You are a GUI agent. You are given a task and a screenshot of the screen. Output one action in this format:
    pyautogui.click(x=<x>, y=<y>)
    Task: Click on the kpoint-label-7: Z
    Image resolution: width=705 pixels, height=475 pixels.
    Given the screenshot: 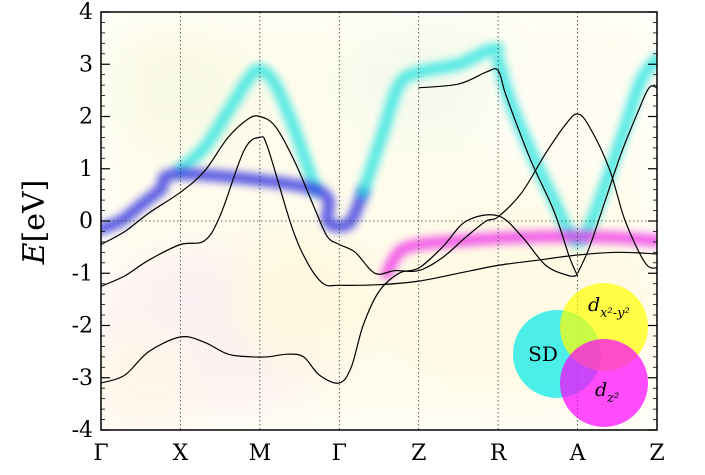 What is the action you would take?
    pyautogui.click(x=656, y=453)
    